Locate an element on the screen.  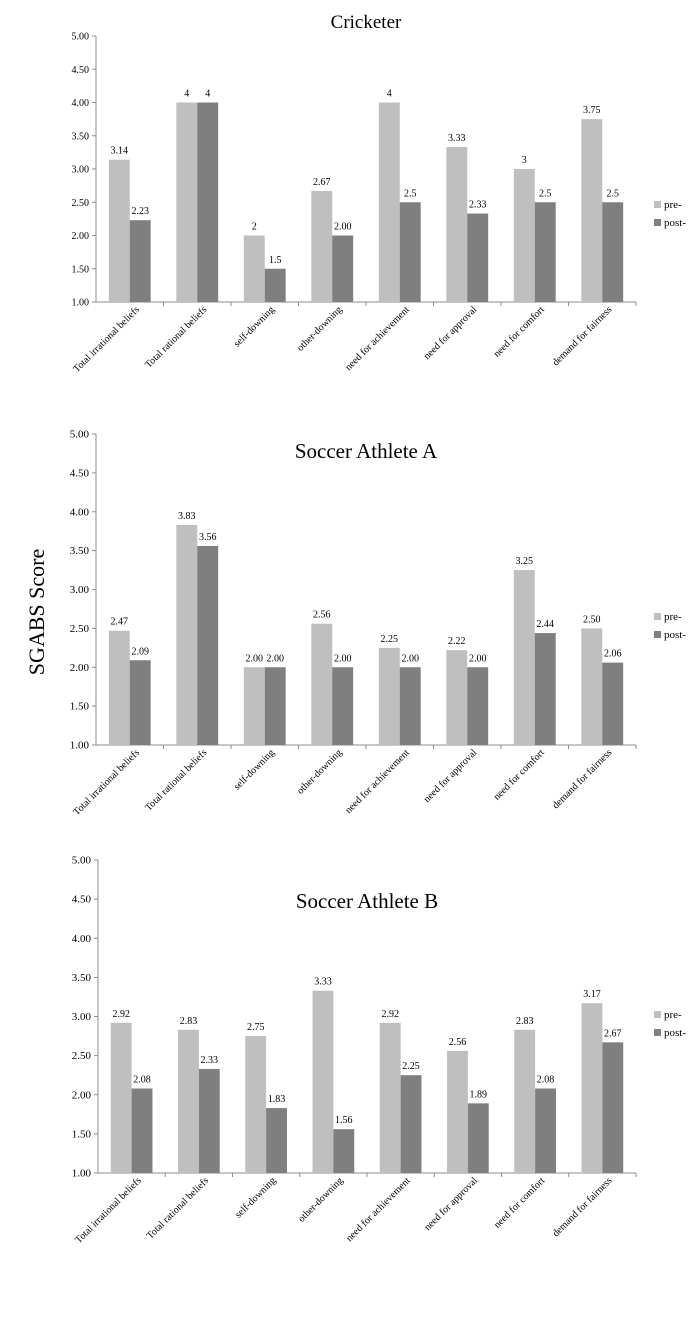
data-label: 1.5 is located at coordinates (275, 260).